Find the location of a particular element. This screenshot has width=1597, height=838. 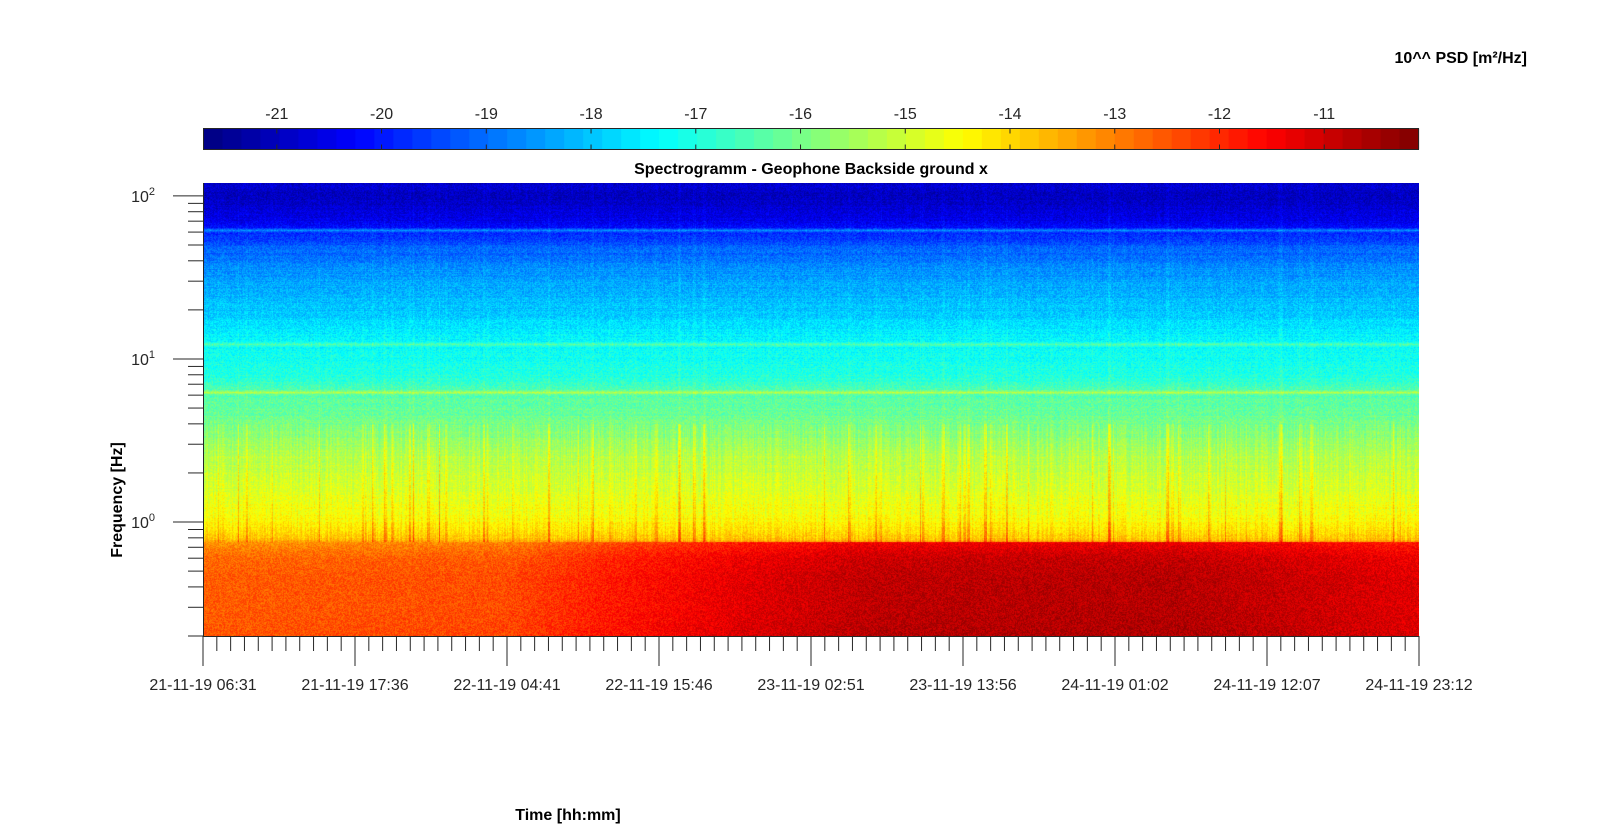

colorbar-tick-label: -14 is located at coordinates (1009, 114).